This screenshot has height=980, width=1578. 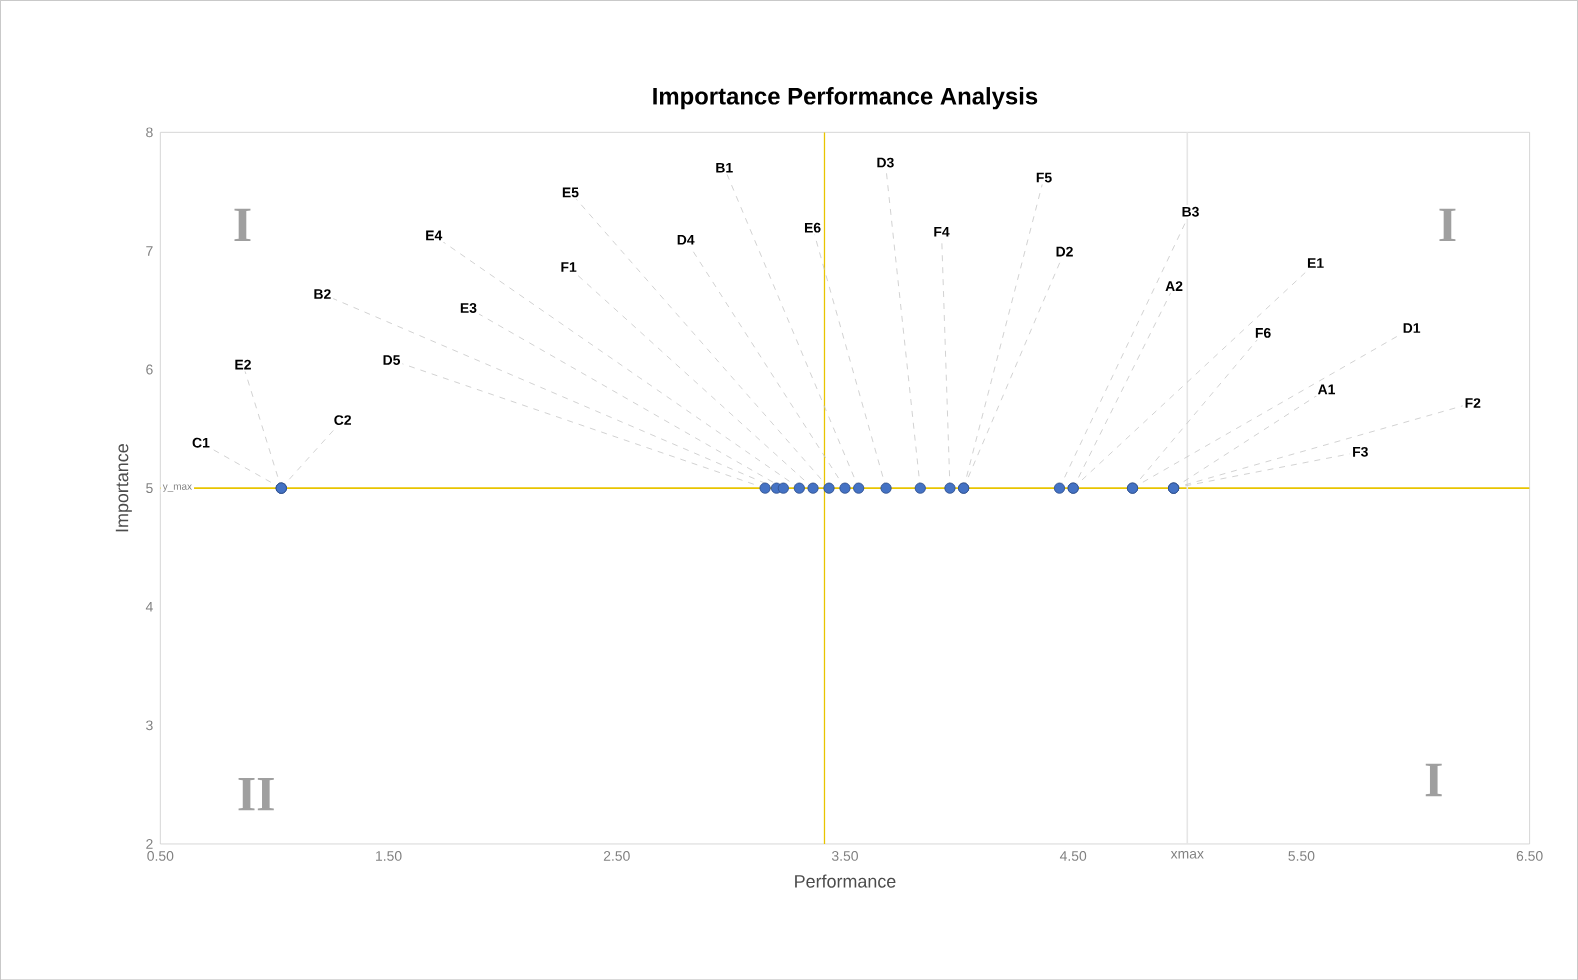 What do you see at coordinates (845, 98) in the screenshot?
I see `chart-title: Importance Performance Analysis` at bounding box center [845, 98].